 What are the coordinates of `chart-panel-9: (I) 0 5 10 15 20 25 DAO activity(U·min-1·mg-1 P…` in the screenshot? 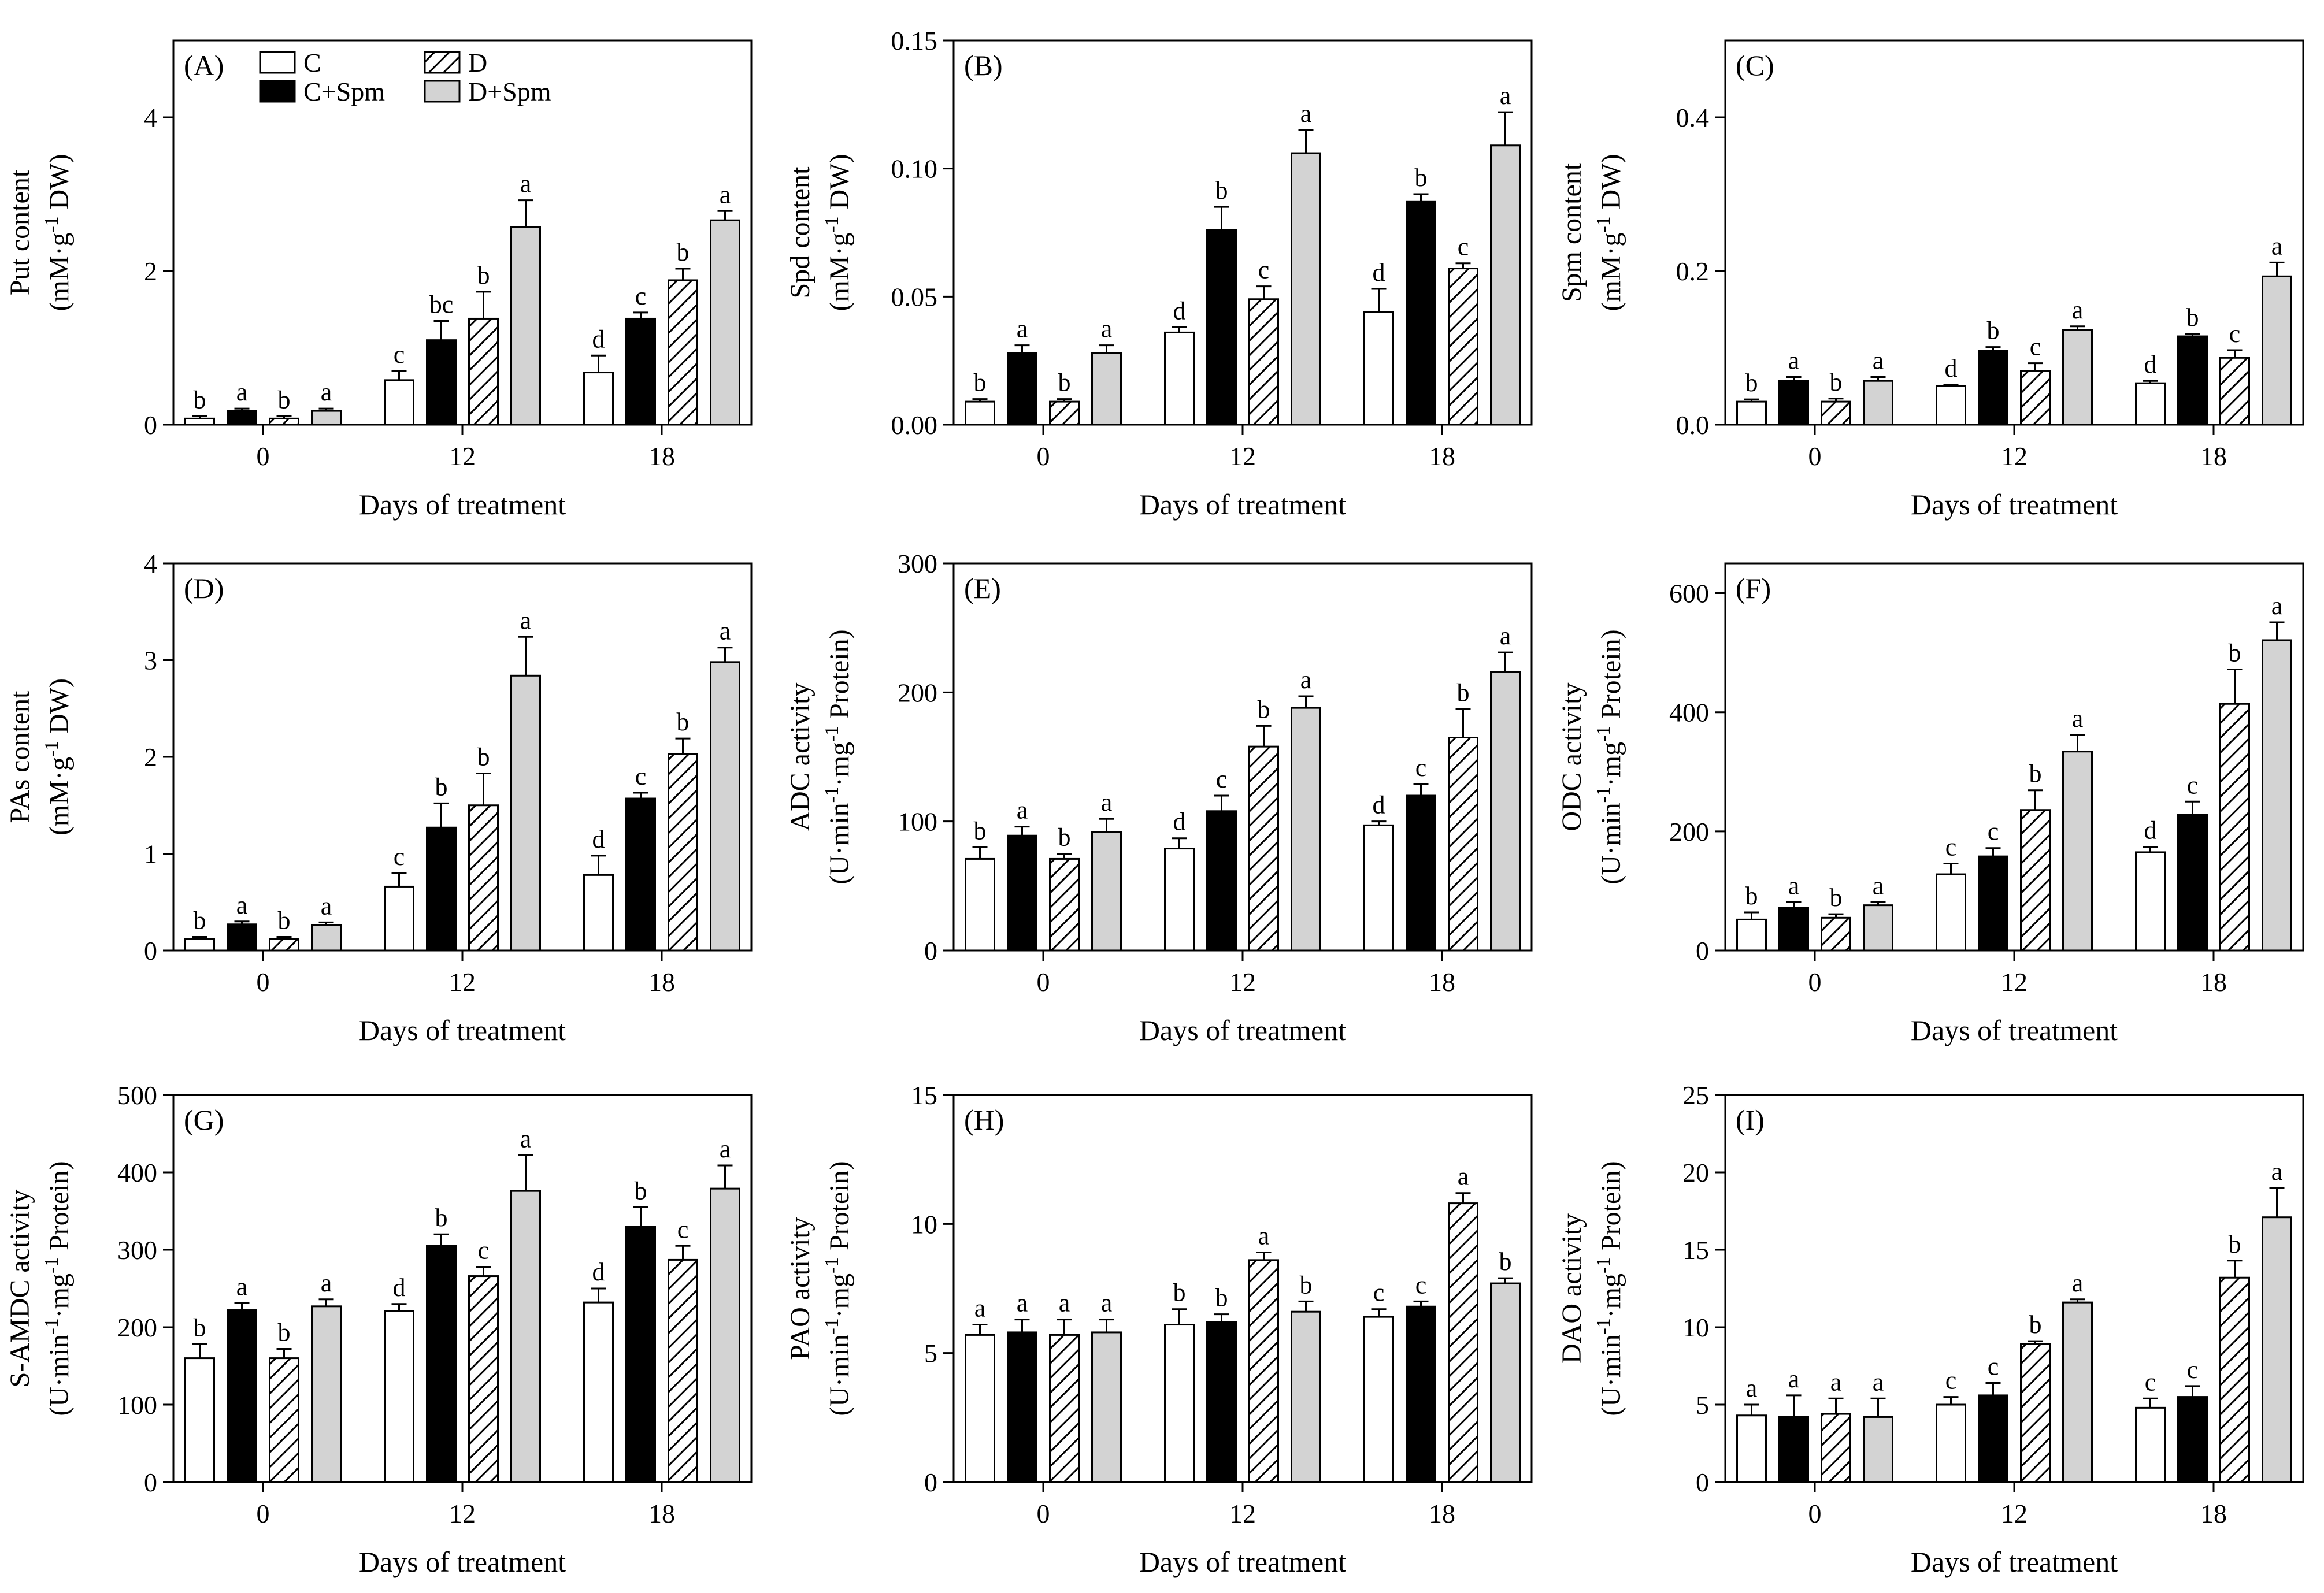 It's located at (1930, 1329).